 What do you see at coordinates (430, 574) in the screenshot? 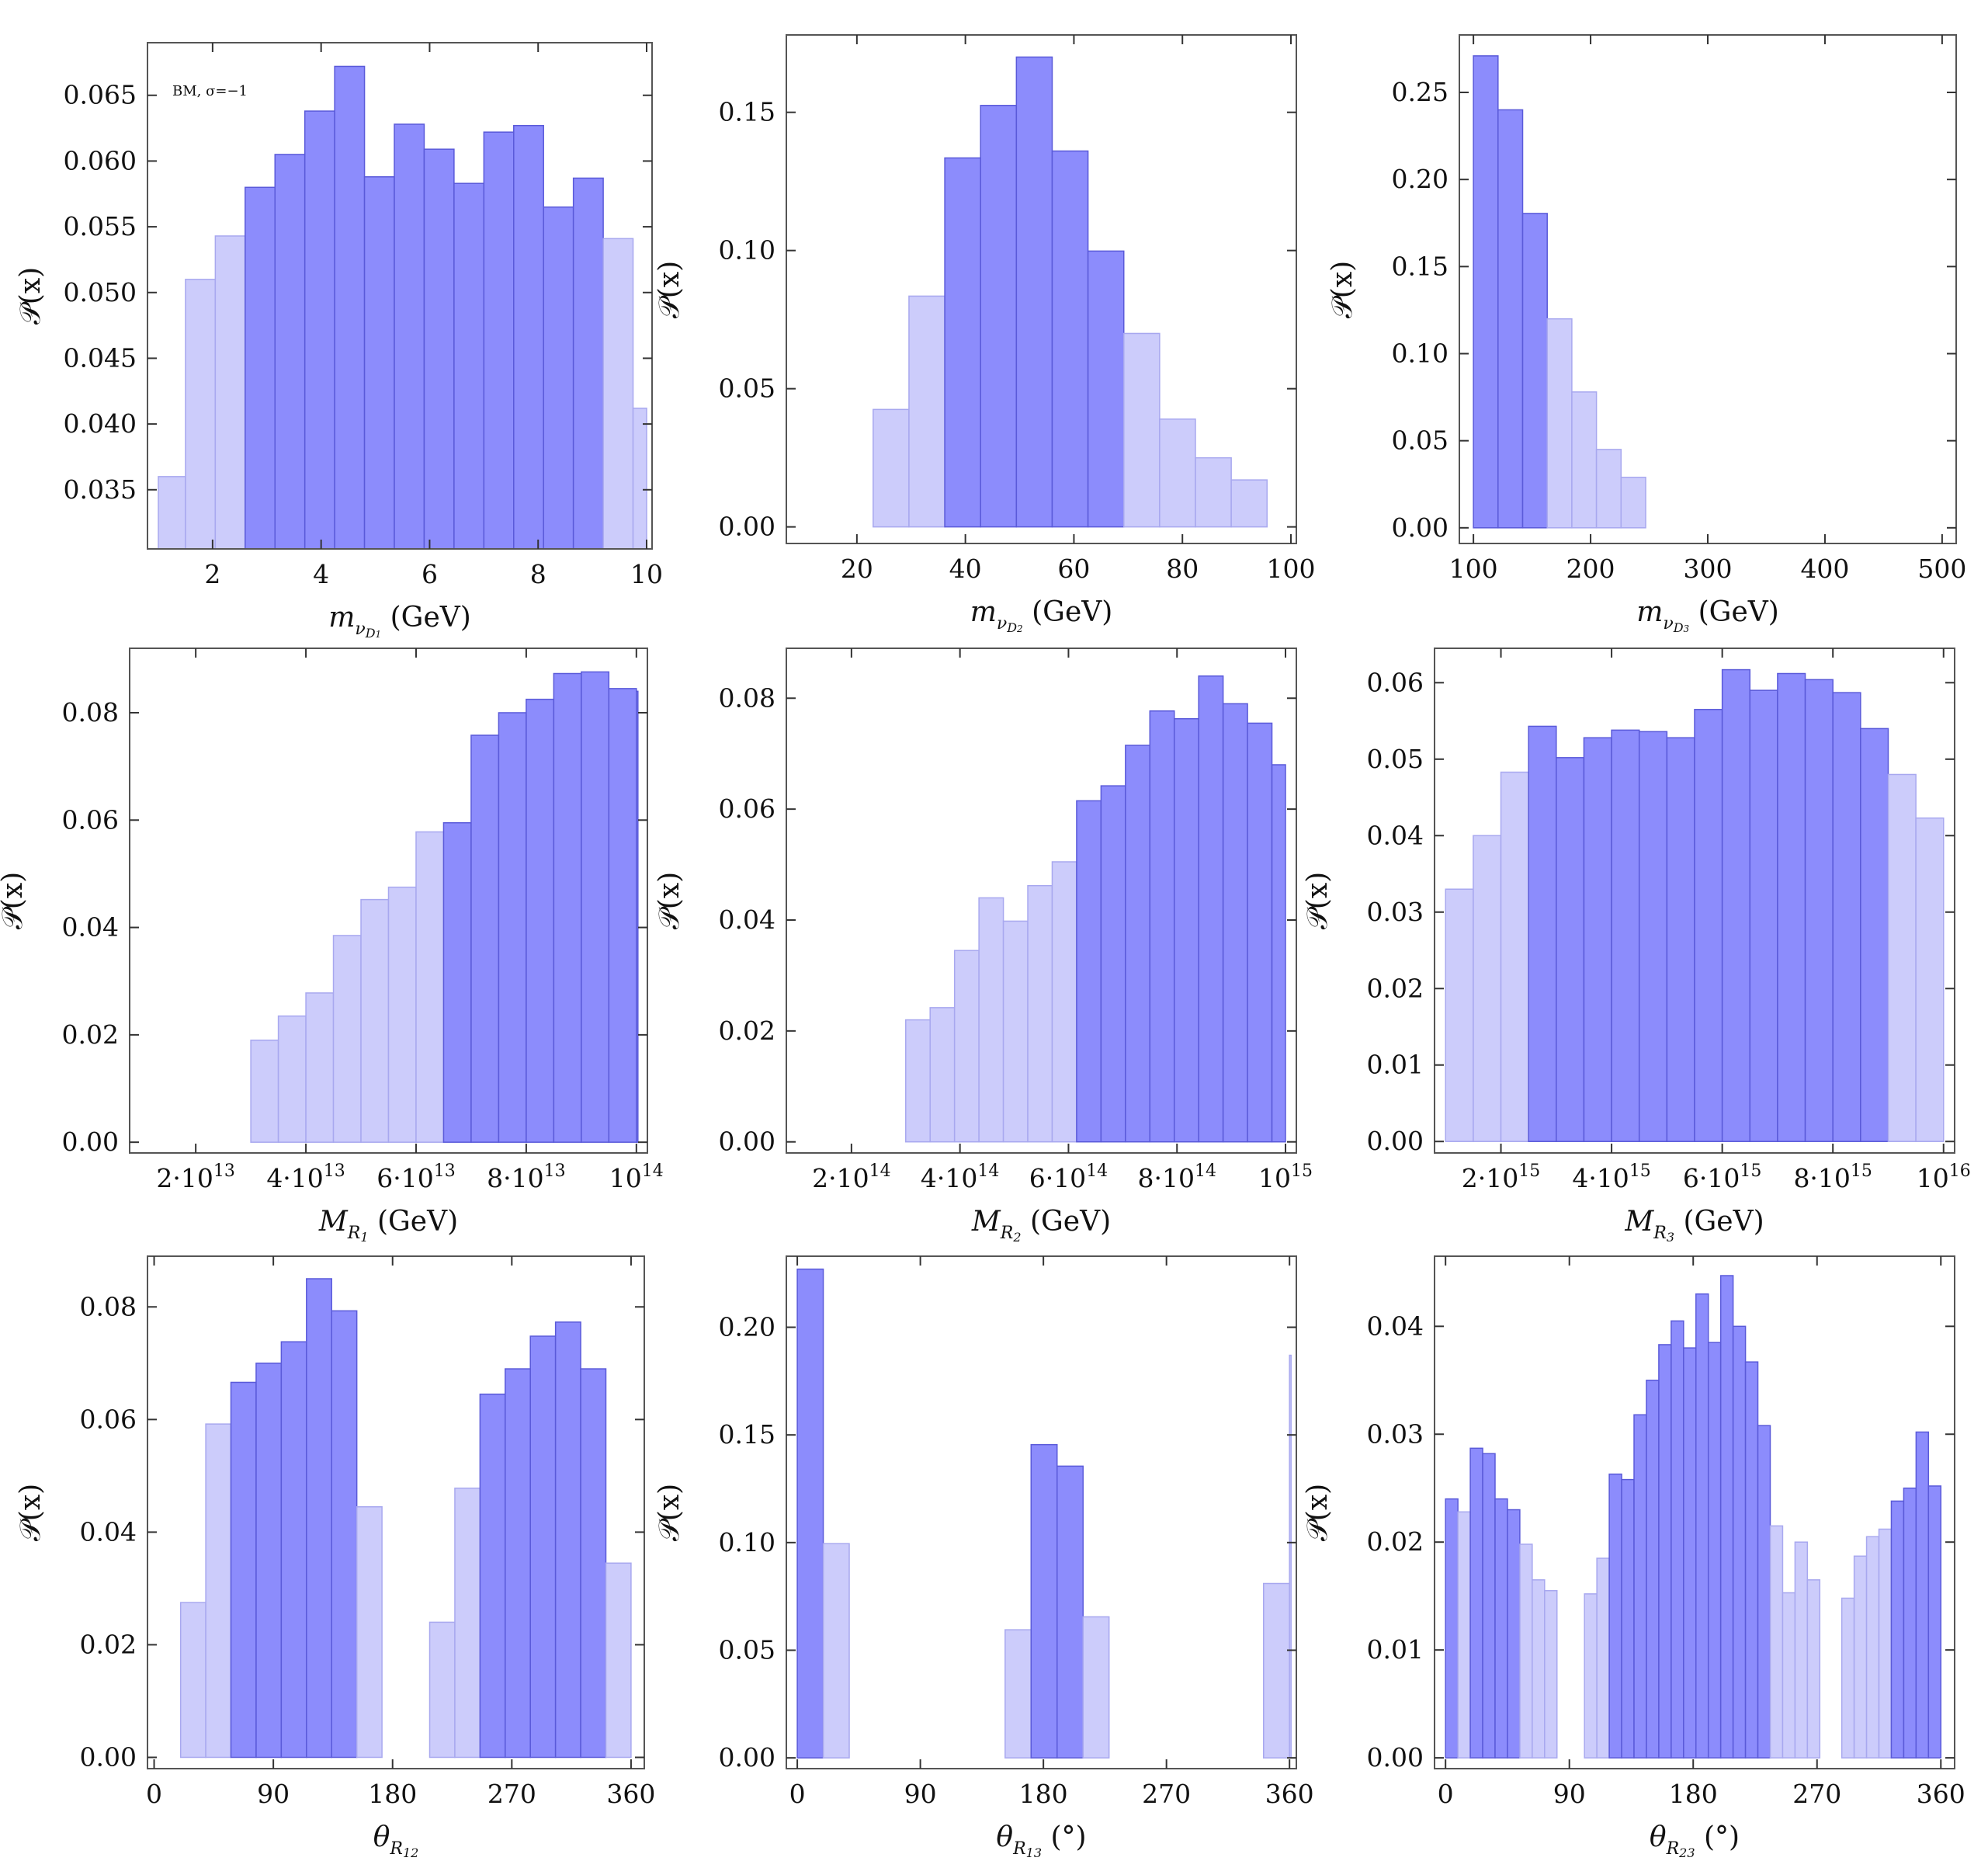
I see `x-tick-label: 6` at bounding box center [430, 574].